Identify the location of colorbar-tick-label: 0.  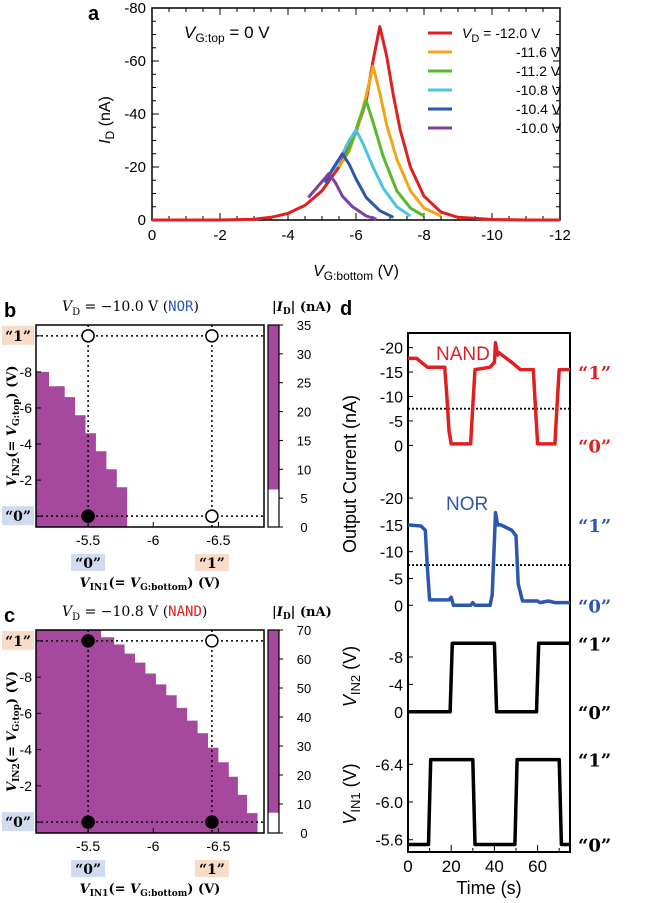
(303, 833).